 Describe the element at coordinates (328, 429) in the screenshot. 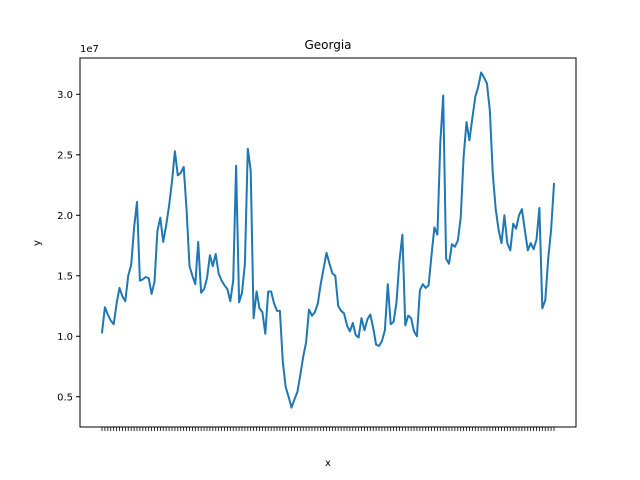

I see `x-axis-ticks` at that location.